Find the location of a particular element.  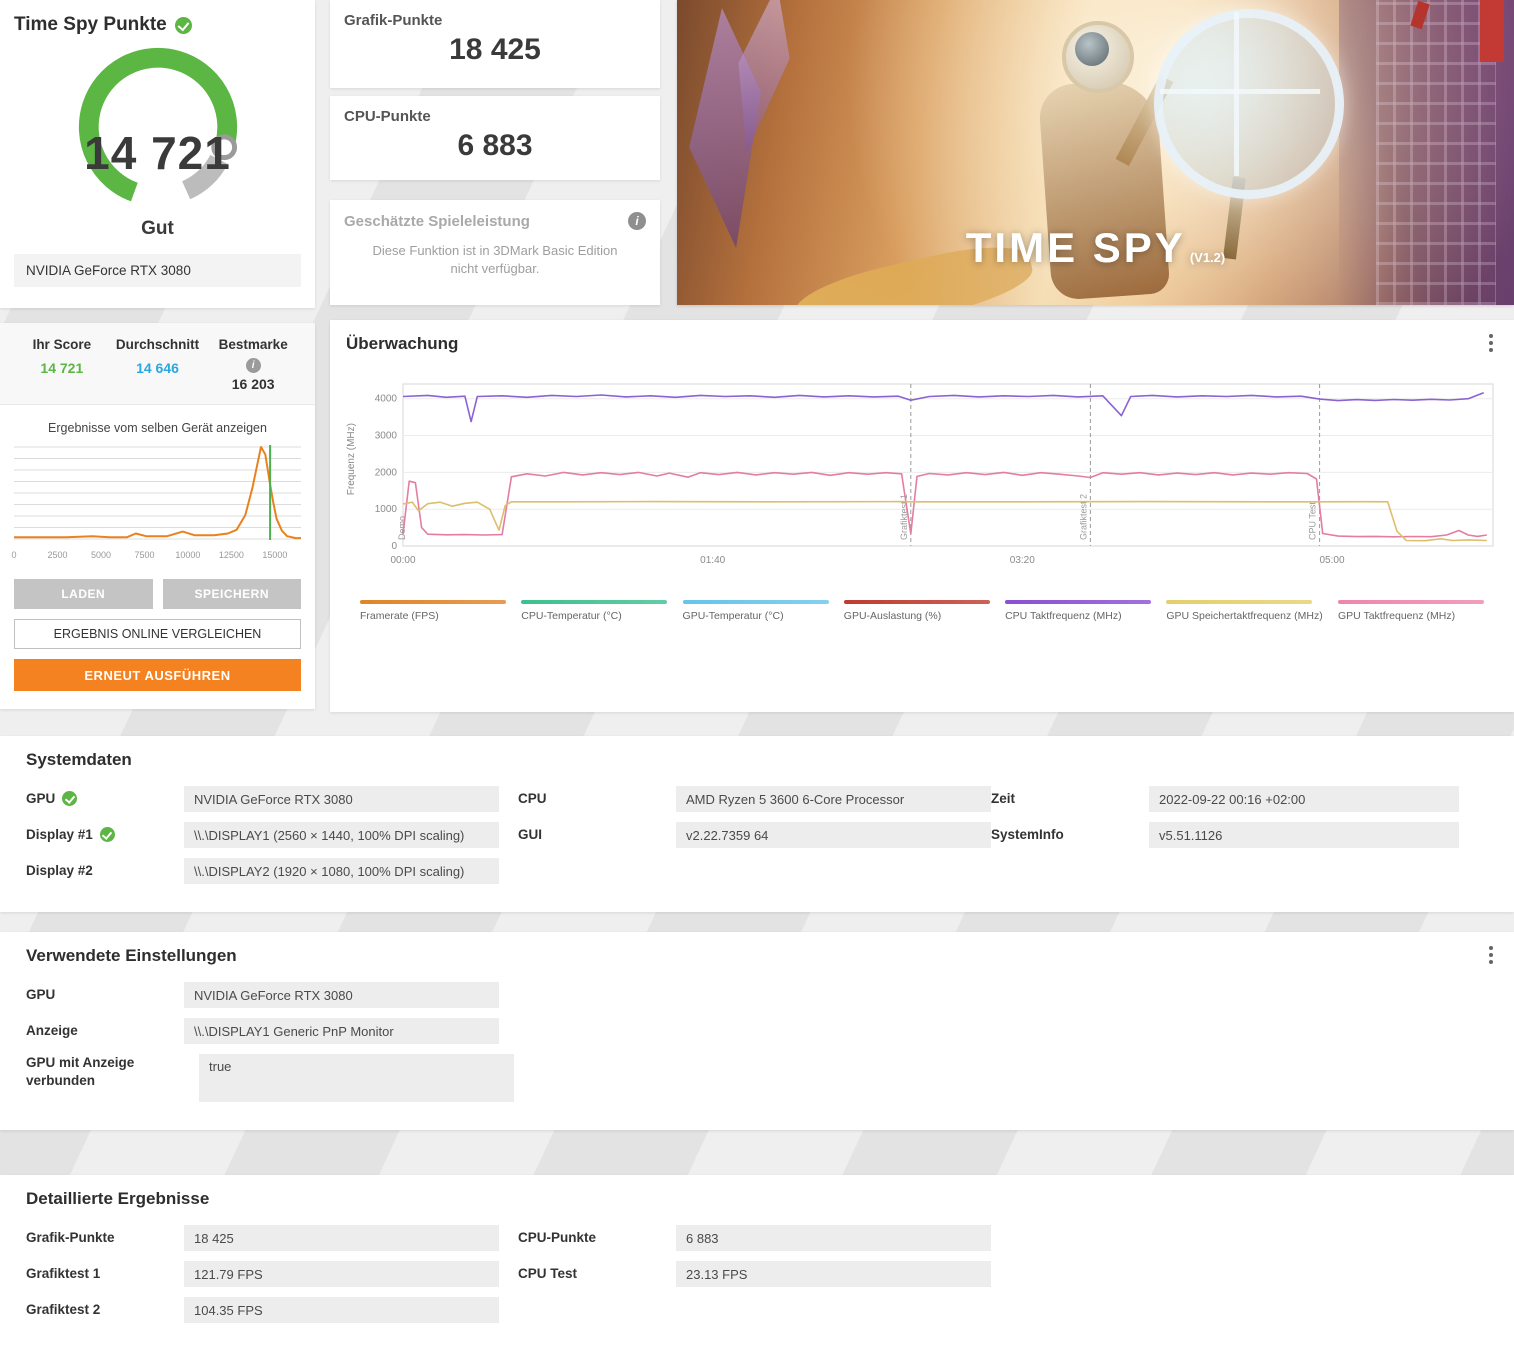

gpu-name-box: NVIDIA GeForce RTX 3080 is located at coordinates (157, 270).